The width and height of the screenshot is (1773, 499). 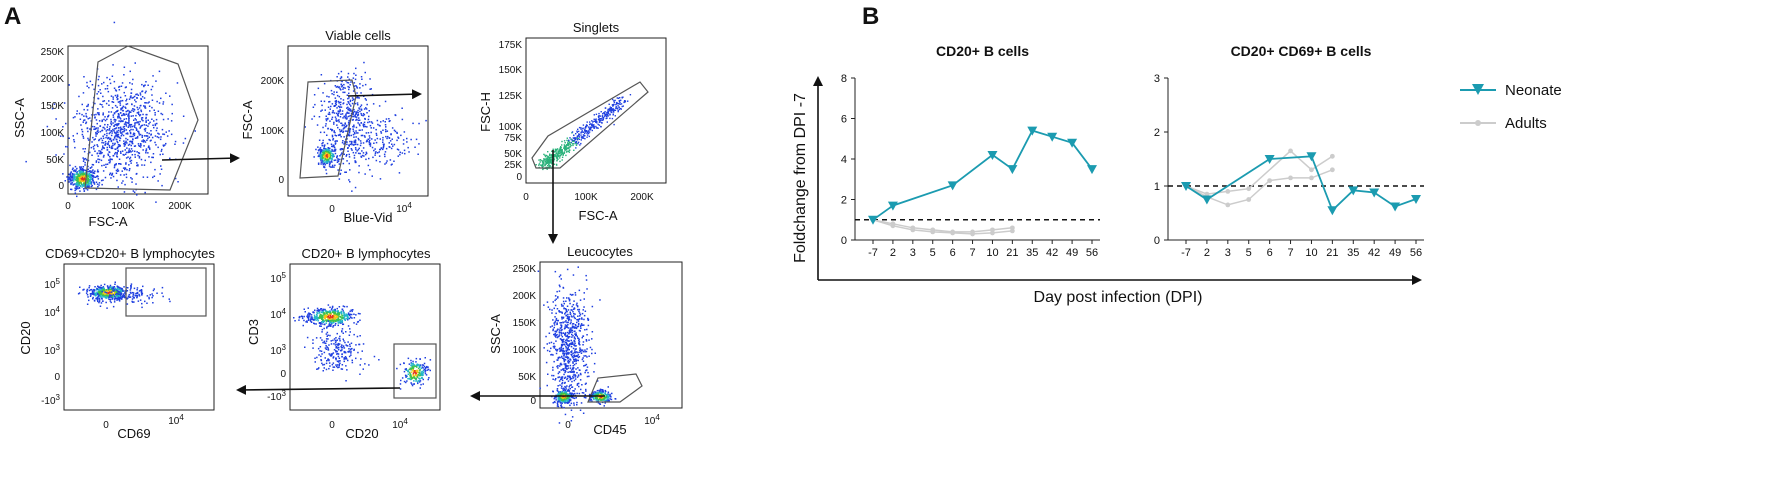 I want to click on panel-title: CD20+ B lymphocytes, so click(x=366, y=253).